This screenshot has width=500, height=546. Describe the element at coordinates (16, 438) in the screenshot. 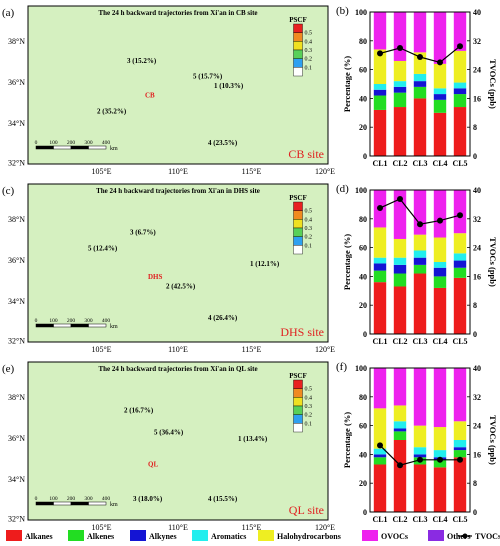

I see `latitude-label: 36°N` at that location.